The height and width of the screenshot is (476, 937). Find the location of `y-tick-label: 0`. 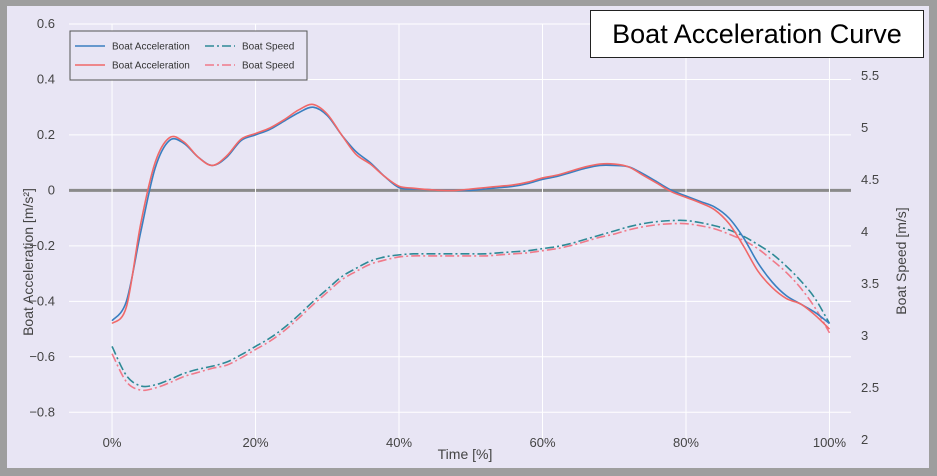

y-tick-label: 0 is located at coordinates (51, 189).